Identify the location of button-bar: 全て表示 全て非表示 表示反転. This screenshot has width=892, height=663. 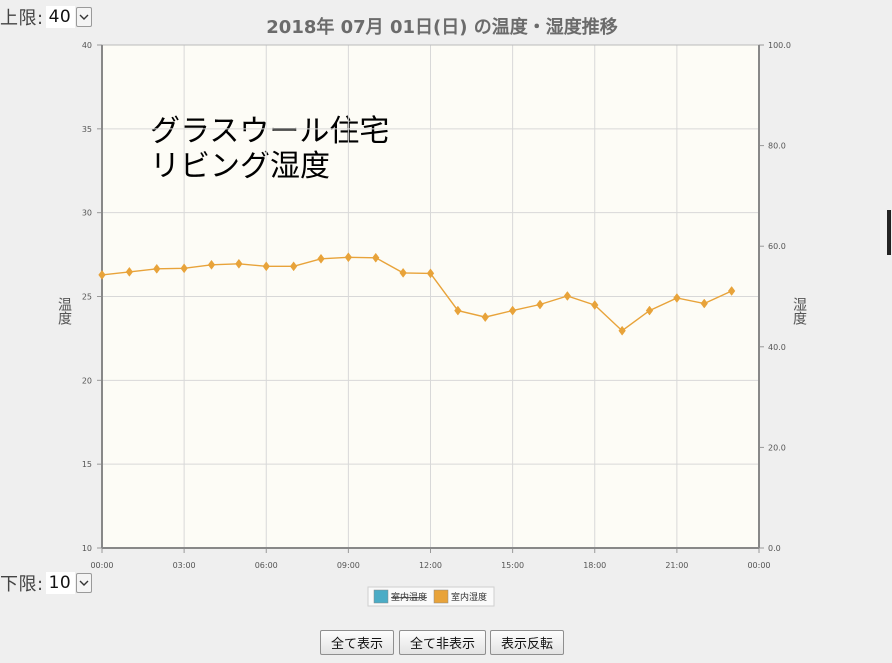
(446, 643).